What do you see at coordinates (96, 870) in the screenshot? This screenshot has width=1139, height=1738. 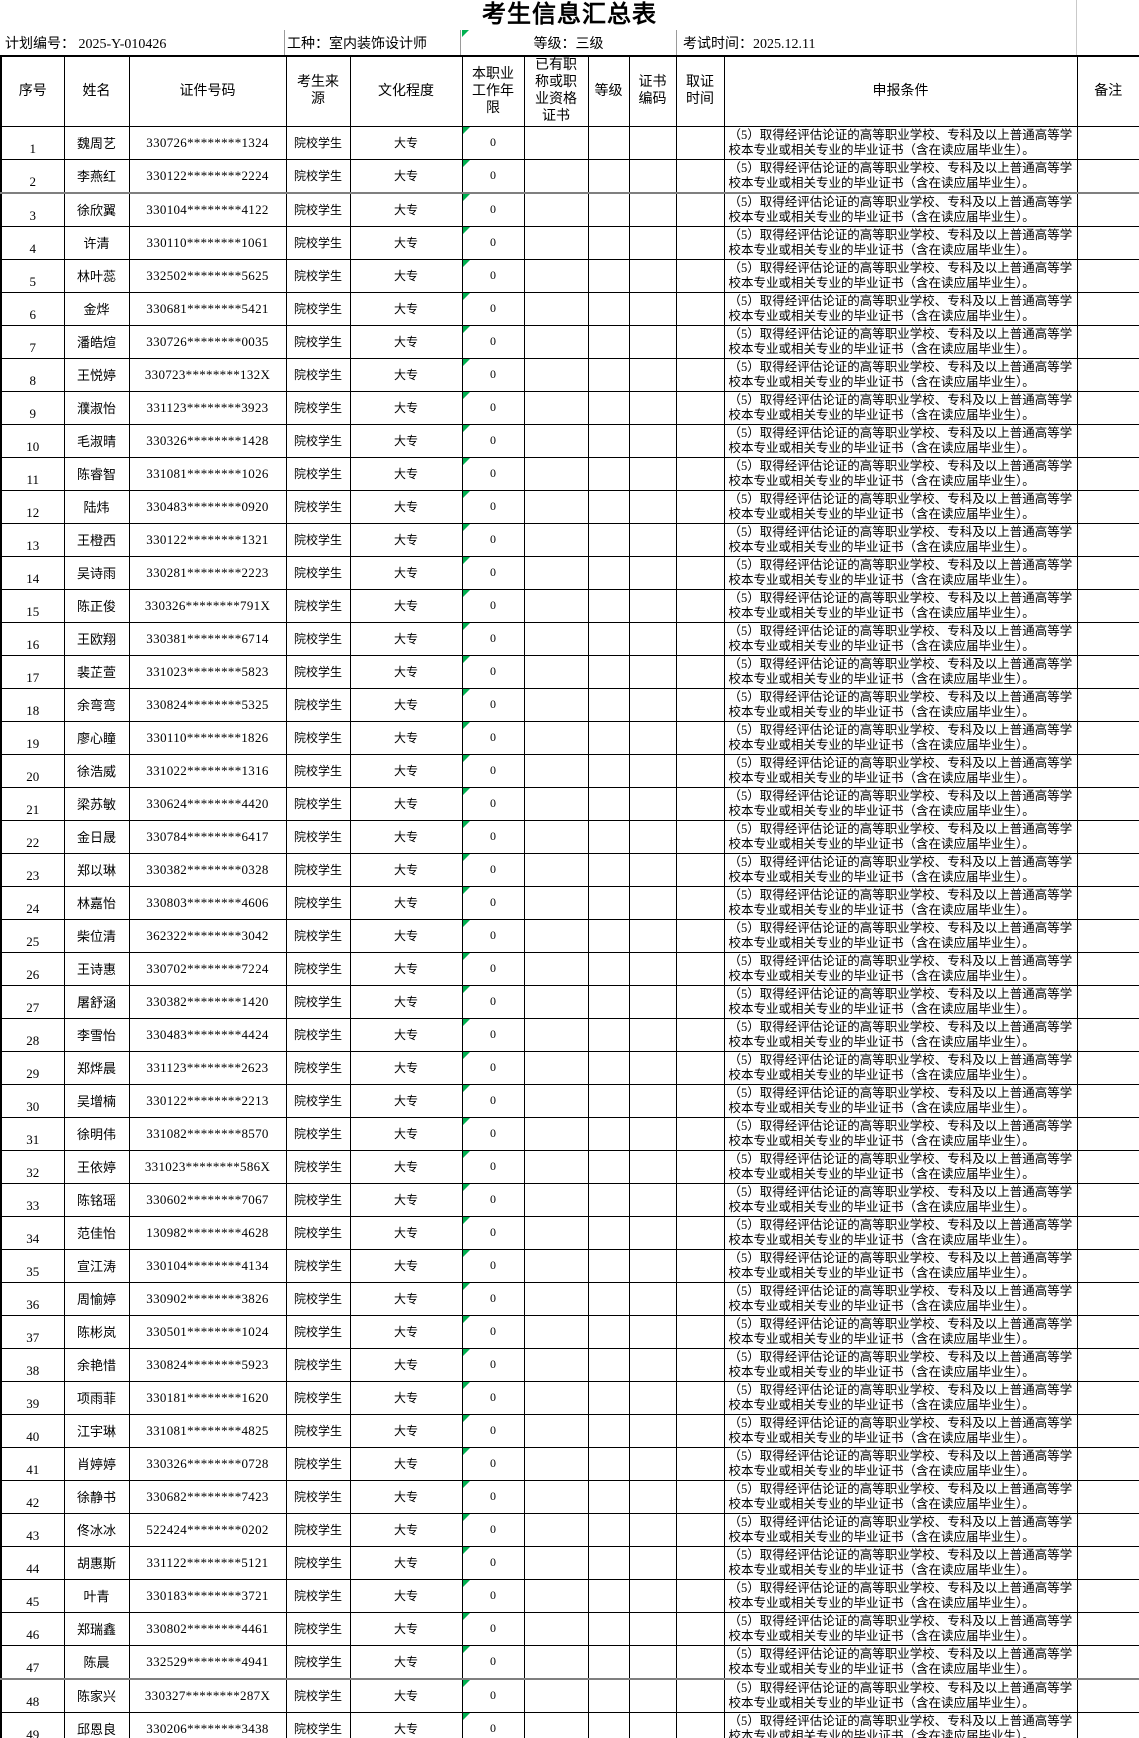 I see `cell-name-text: 郑以琳` at bounding box center [96, 870].